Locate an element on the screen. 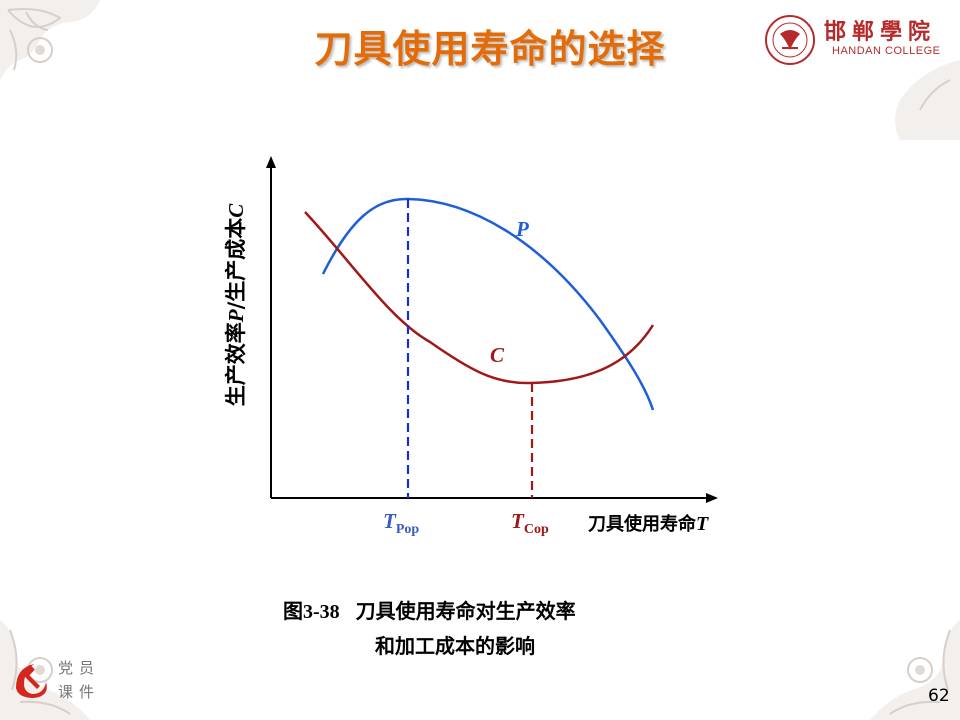  corner-ornament-bottom-right is located at coordinates (915, 670).